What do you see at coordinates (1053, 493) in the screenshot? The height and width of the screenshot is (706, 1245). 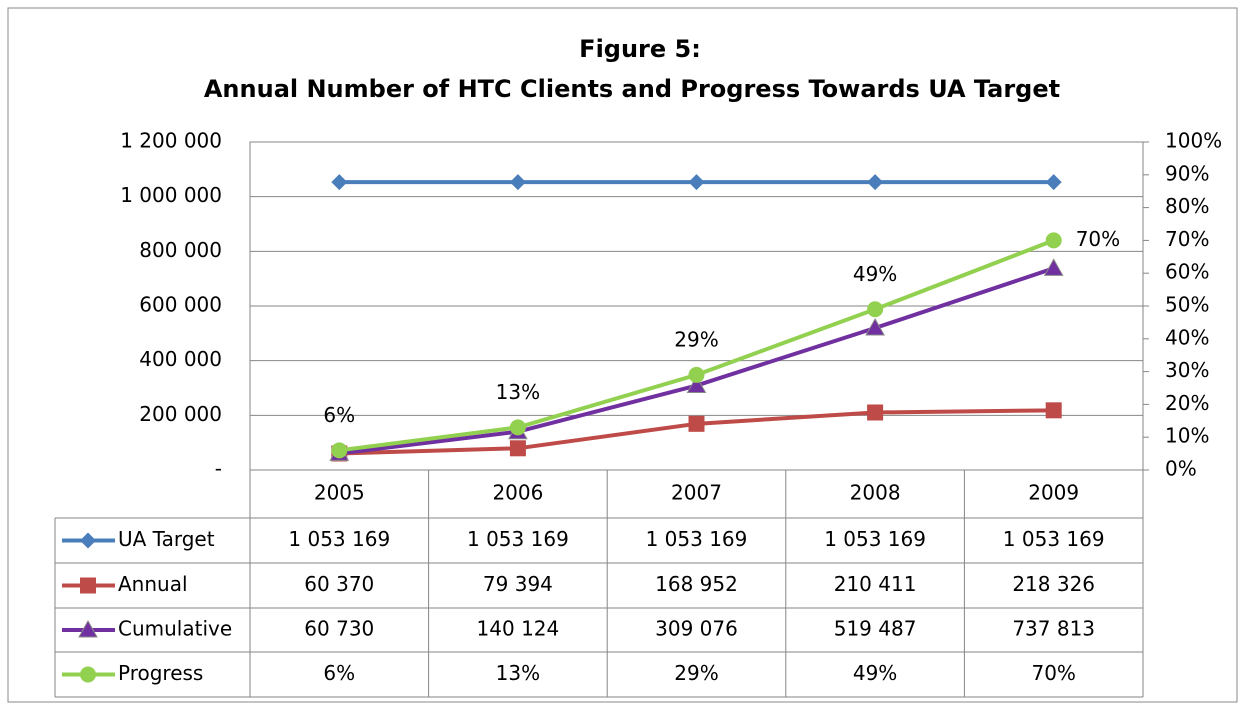 I see `x-tick-label: 2009` at bounding box center [1053, 493].